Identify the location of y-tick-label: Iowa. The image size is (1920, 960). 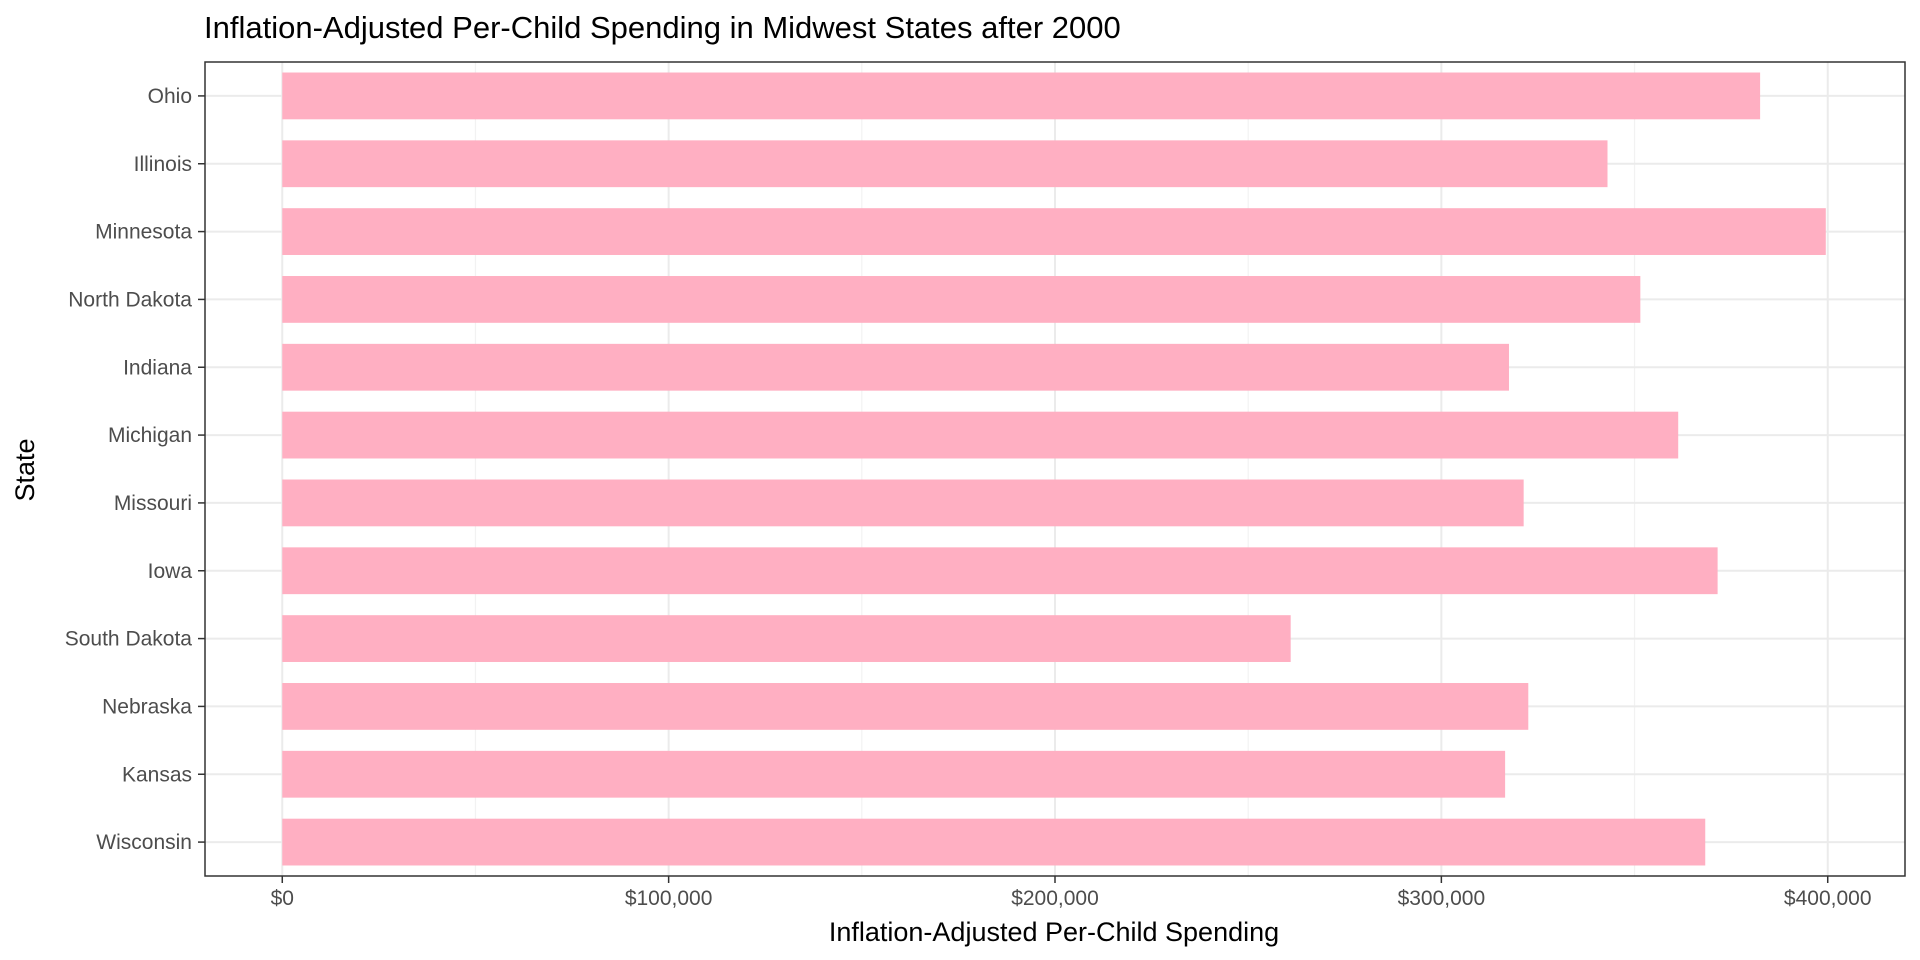
(170, 571).